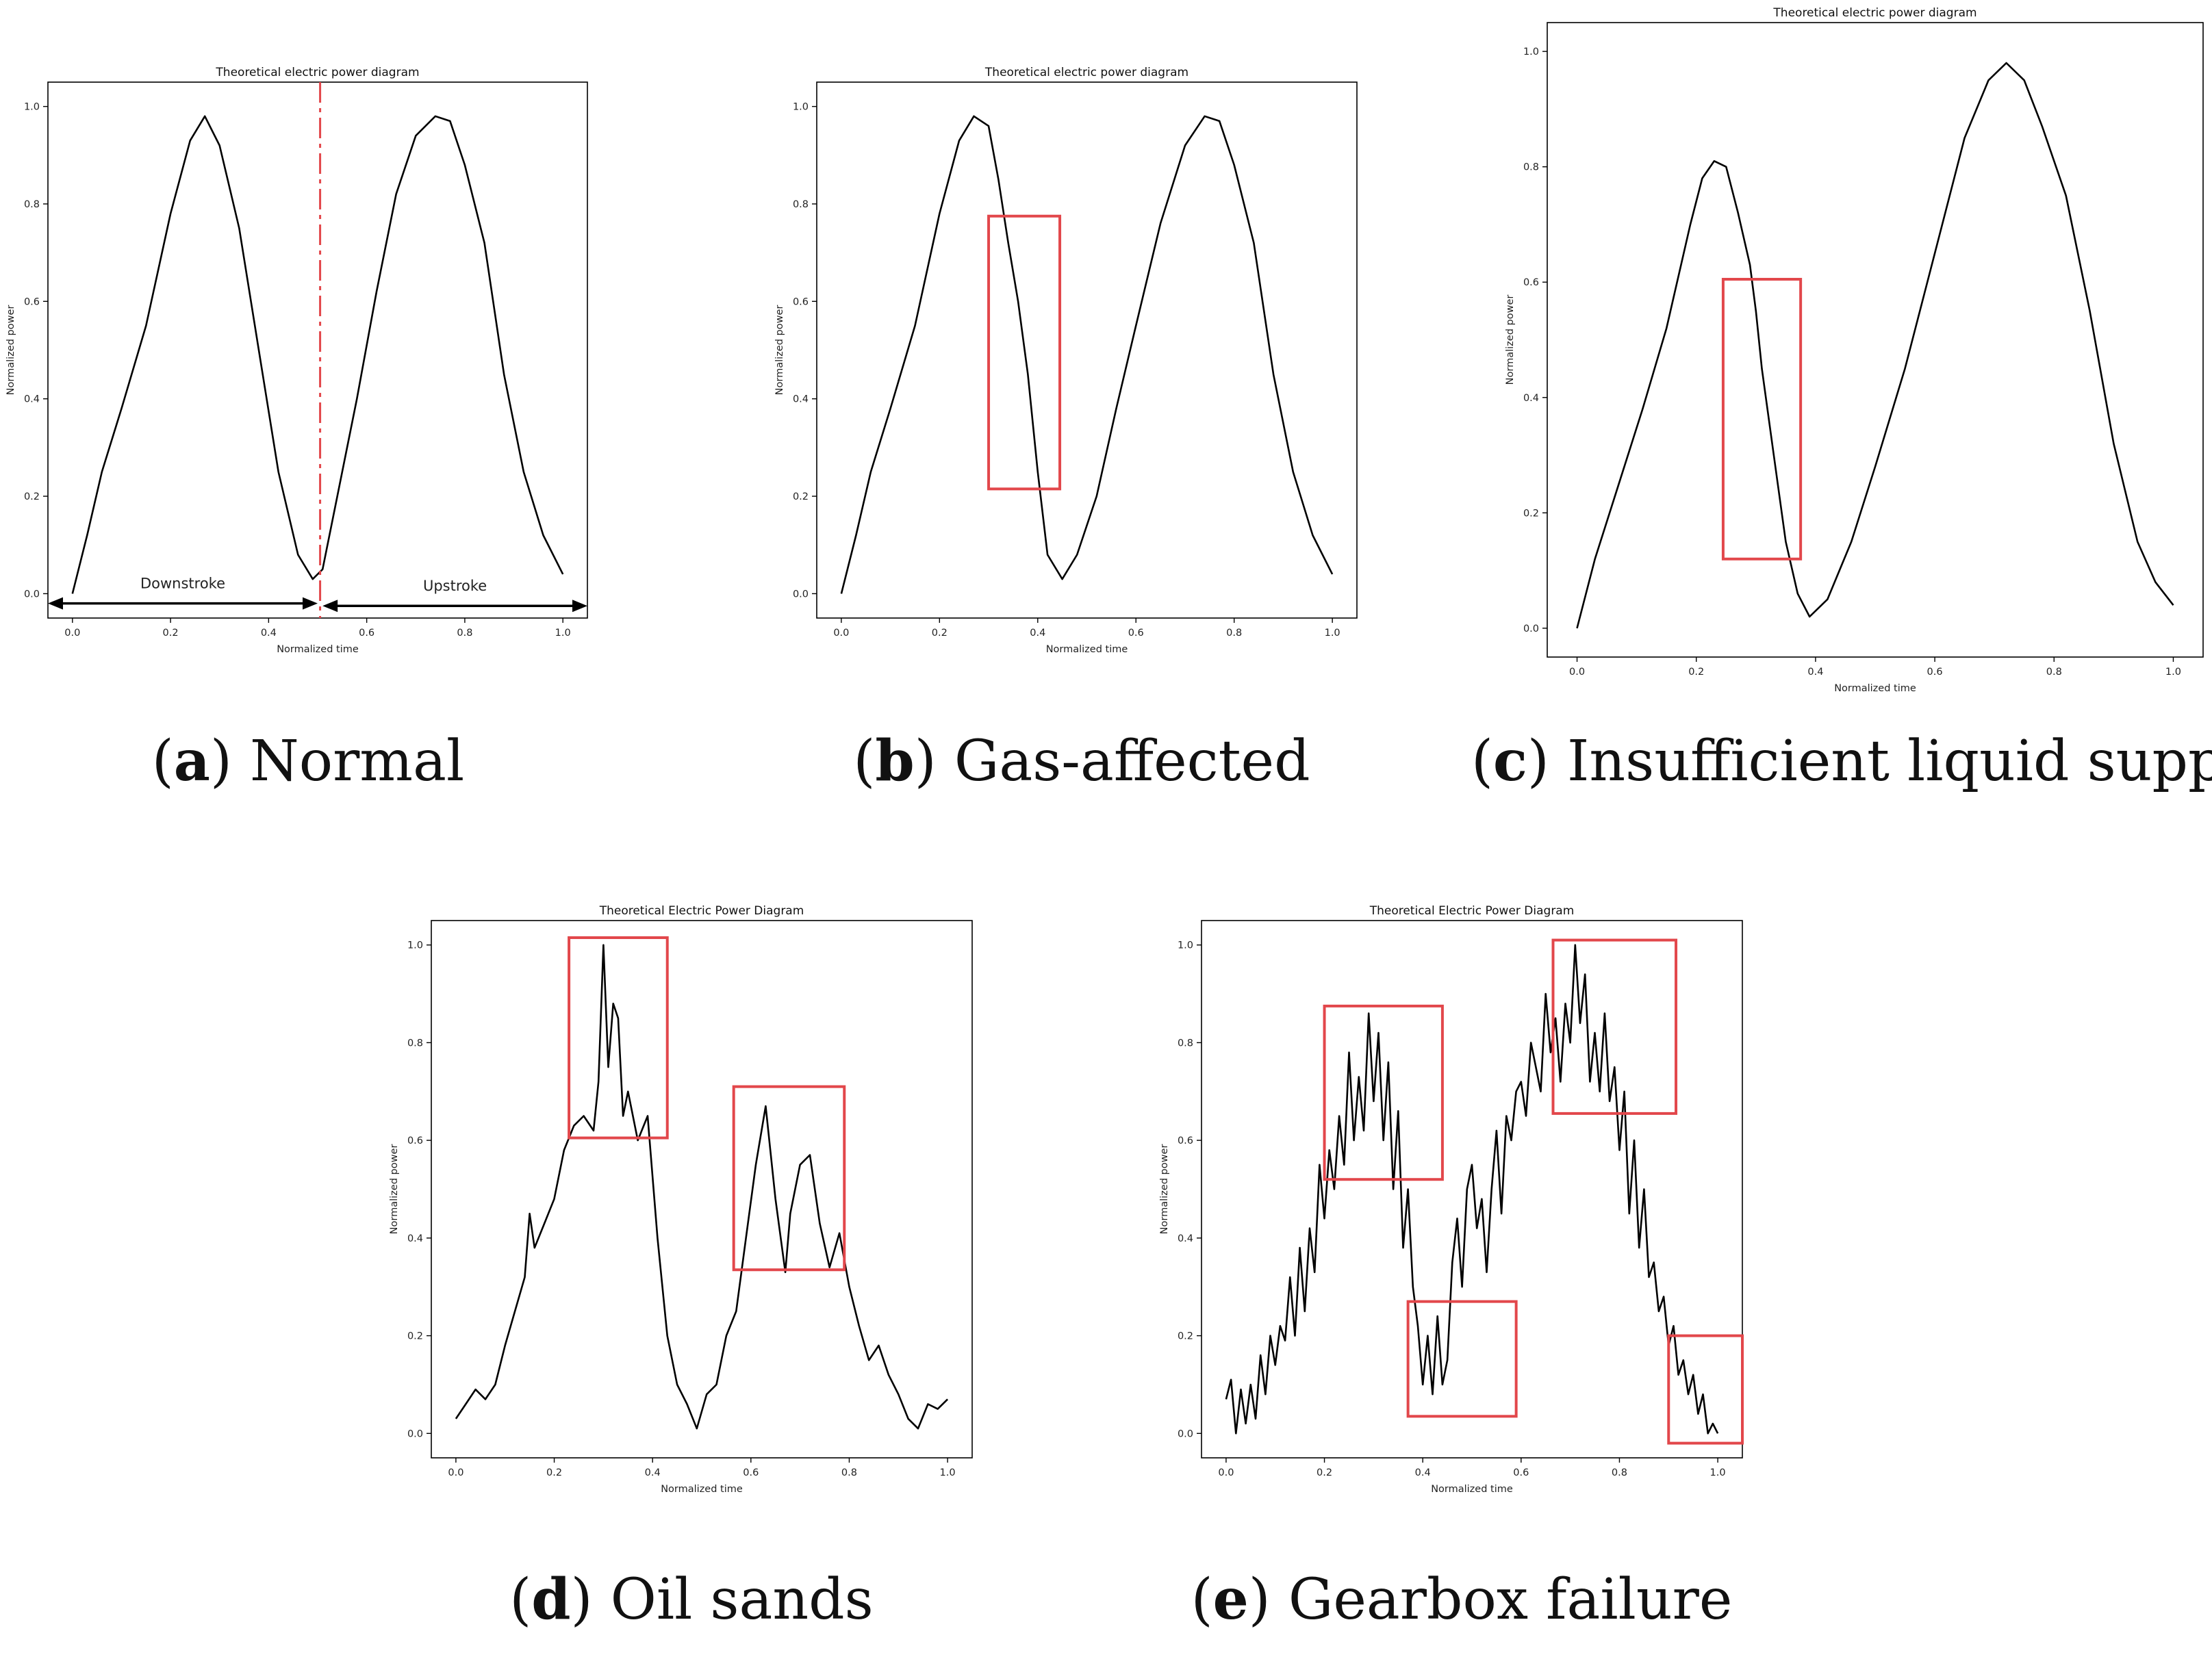 Image resolution: width=2212 pixels, height=1670 pixels. I want to click on stroke-arrow: Upstroke, so click(454, 595).